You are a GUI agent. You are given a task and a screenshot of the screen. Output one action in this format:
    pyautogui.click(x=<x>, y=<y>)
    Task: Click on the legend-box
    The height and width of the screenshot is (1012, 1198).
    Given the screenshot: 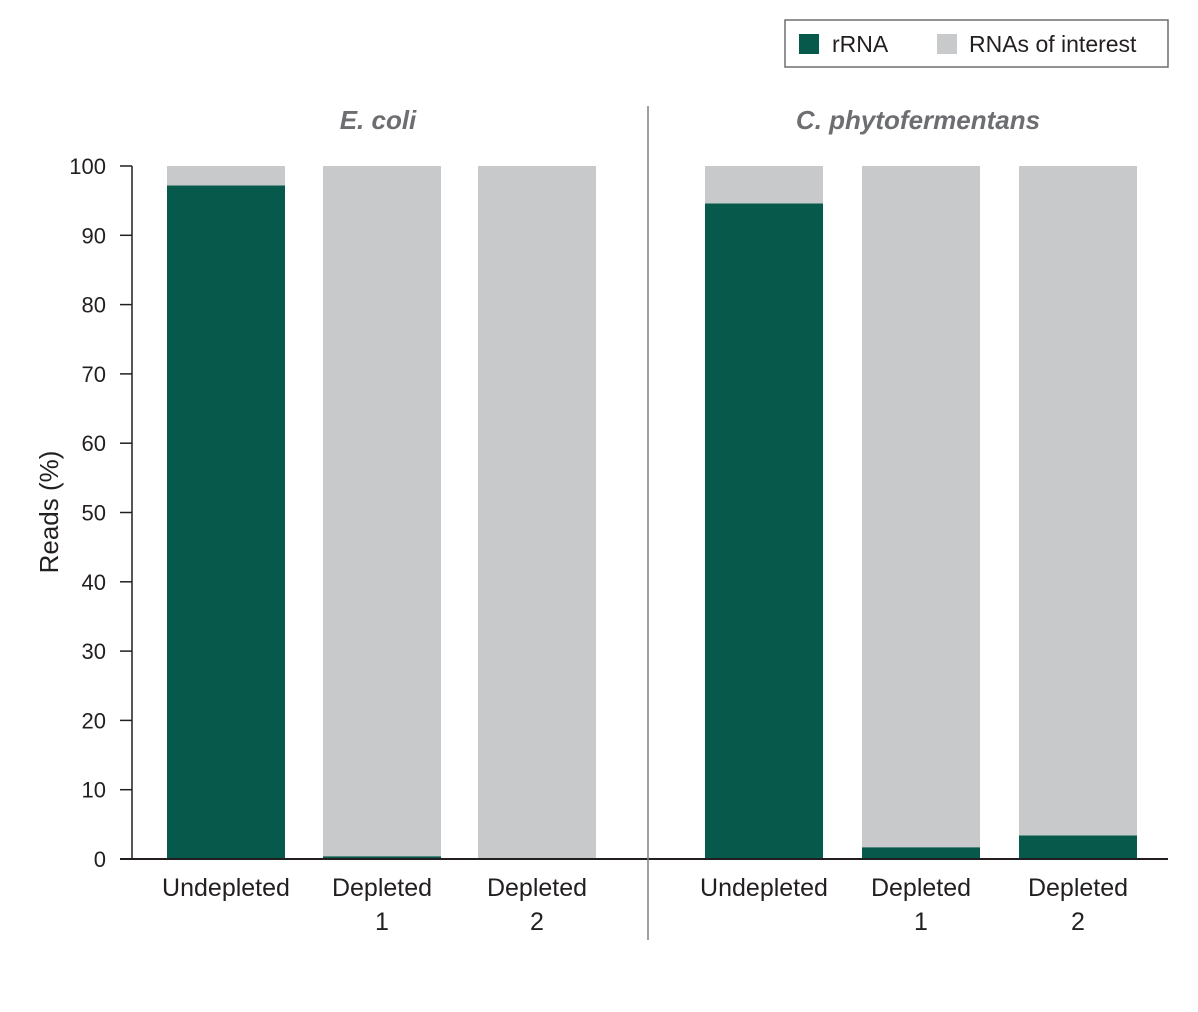 What is the action you would take?
    pyautogui.click(x=976, y=43)
    